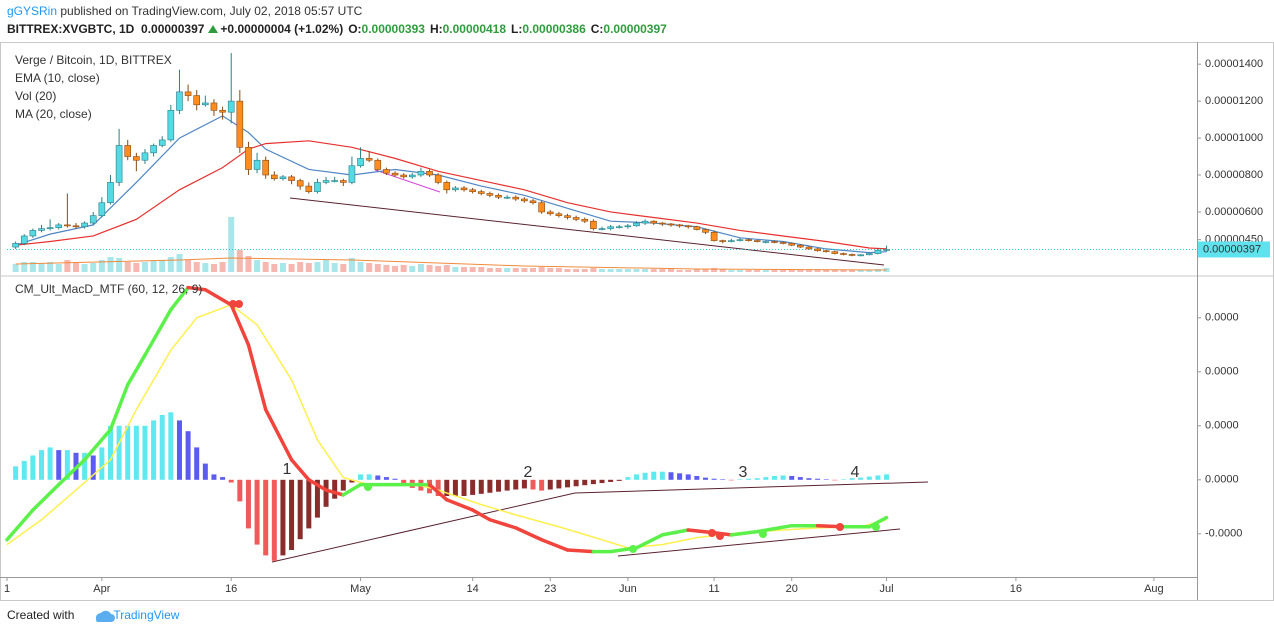 The width and height of the screenshot is (1274, 634). I want to click on ohlc-value: 0.00000397, so click(635, 29).